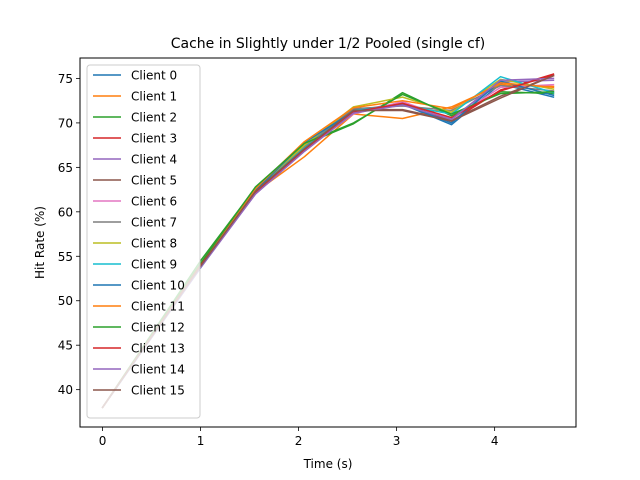 The height and width of the screenshot is (480, 640). Describe the element at coordinates (328, 464) in the screenshot. I see `x-axis-label: Time (s)` at that location.